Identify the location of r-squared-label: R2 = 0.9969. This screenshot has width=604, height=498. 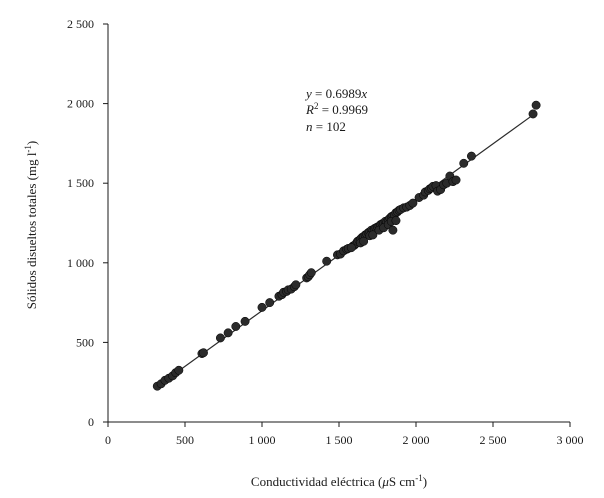
(336, 109).